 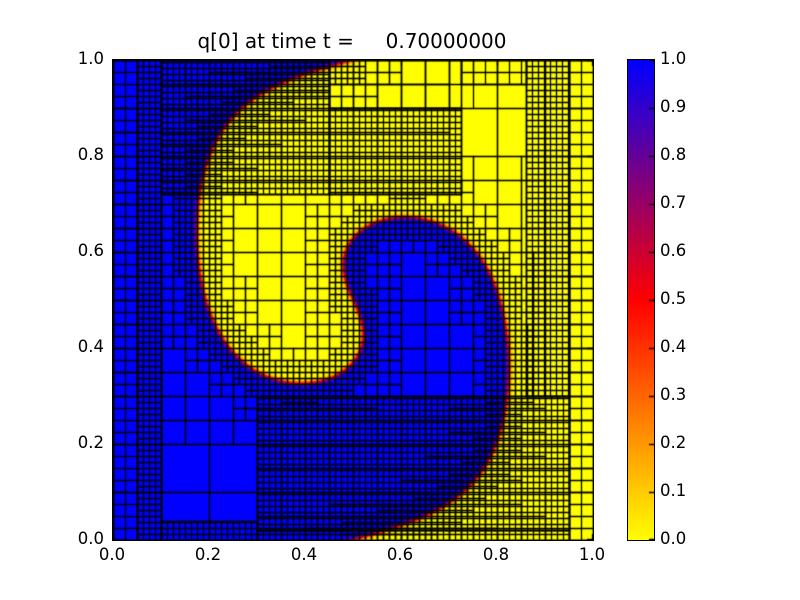 What do you see at coordinates (496, 554) in the screenshot?
I see `x-axis-tick-label: 0.8` at bounding box center [496, 554].